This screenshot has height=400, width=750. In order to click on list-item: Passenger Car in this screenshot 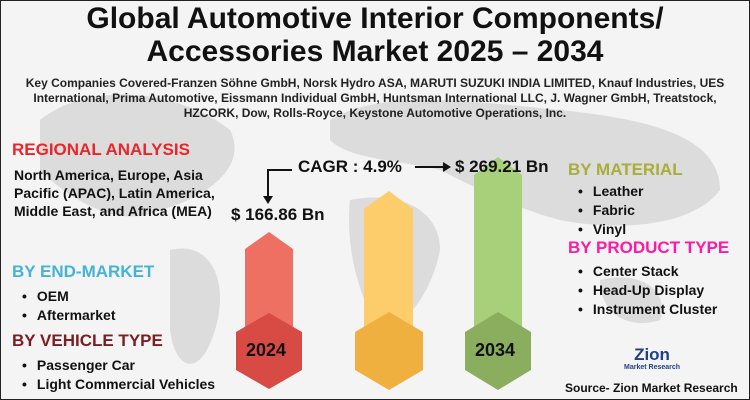, I will do `click(118, 365)`.